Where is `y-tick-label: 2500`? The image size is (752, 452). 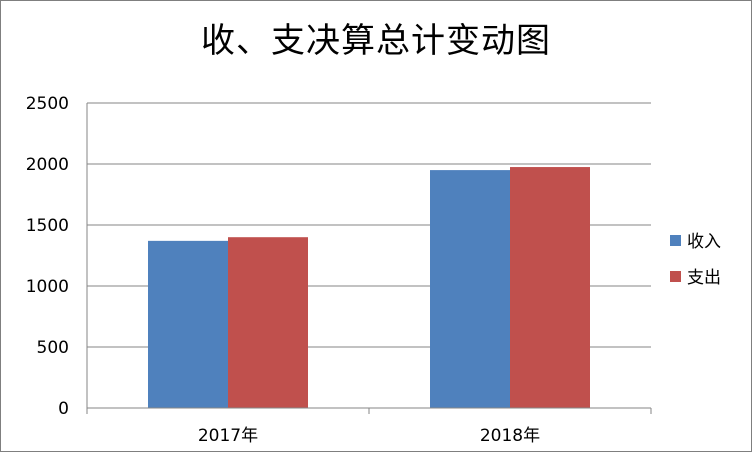 y-tick-label: 2500 is located at coordinates (47, 104).